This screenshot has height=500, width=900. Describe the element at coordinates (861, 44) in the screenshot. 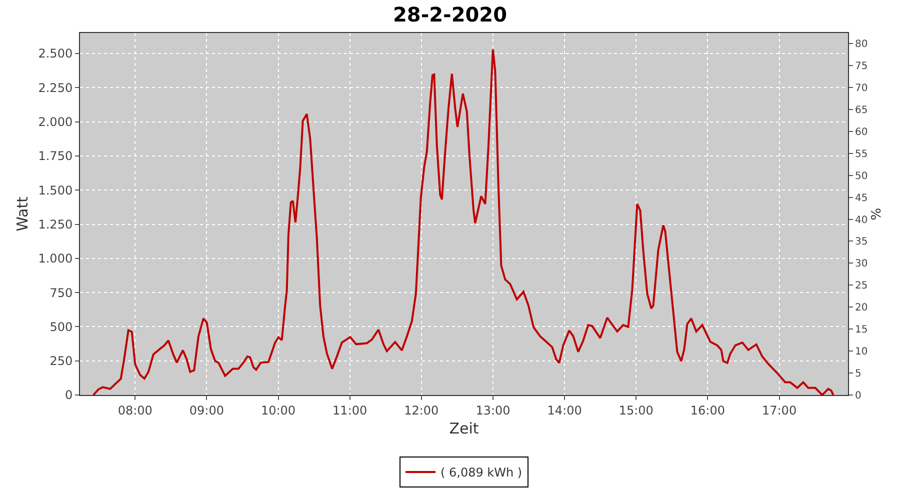

I see `y2-tick-label: 80` at that location.